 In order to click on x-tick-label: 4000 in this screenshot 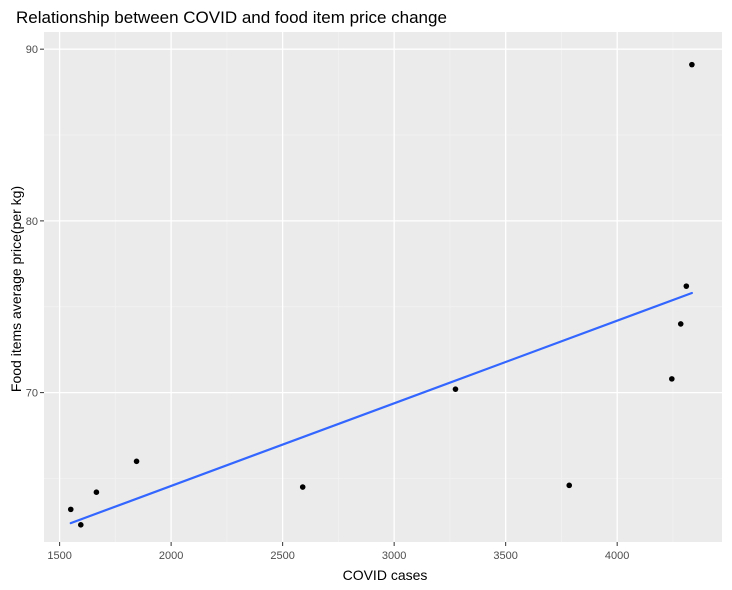, I will do `click(617, 556)`.